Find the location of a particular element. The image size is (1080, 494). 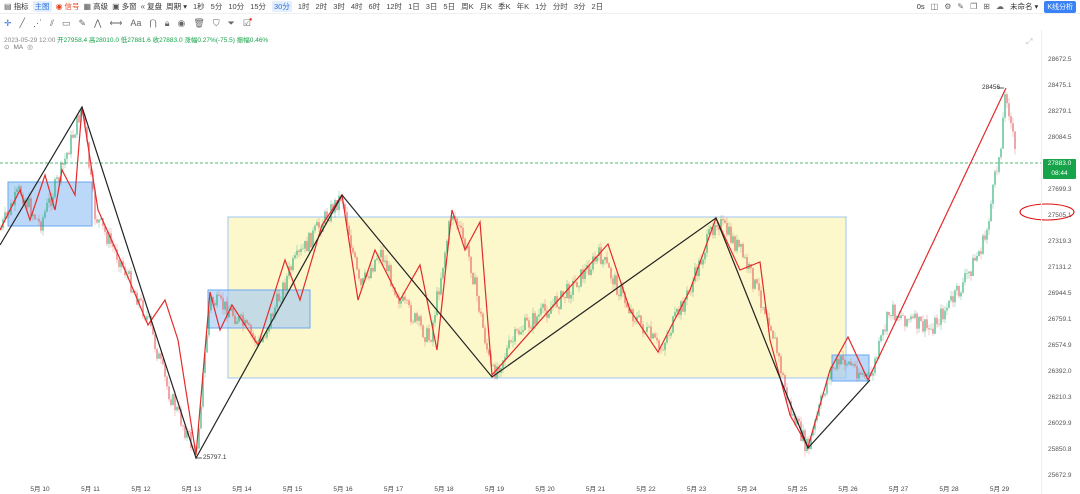

toolbar-item-2: ◉ 信号 is located at coordinates (68, 6).